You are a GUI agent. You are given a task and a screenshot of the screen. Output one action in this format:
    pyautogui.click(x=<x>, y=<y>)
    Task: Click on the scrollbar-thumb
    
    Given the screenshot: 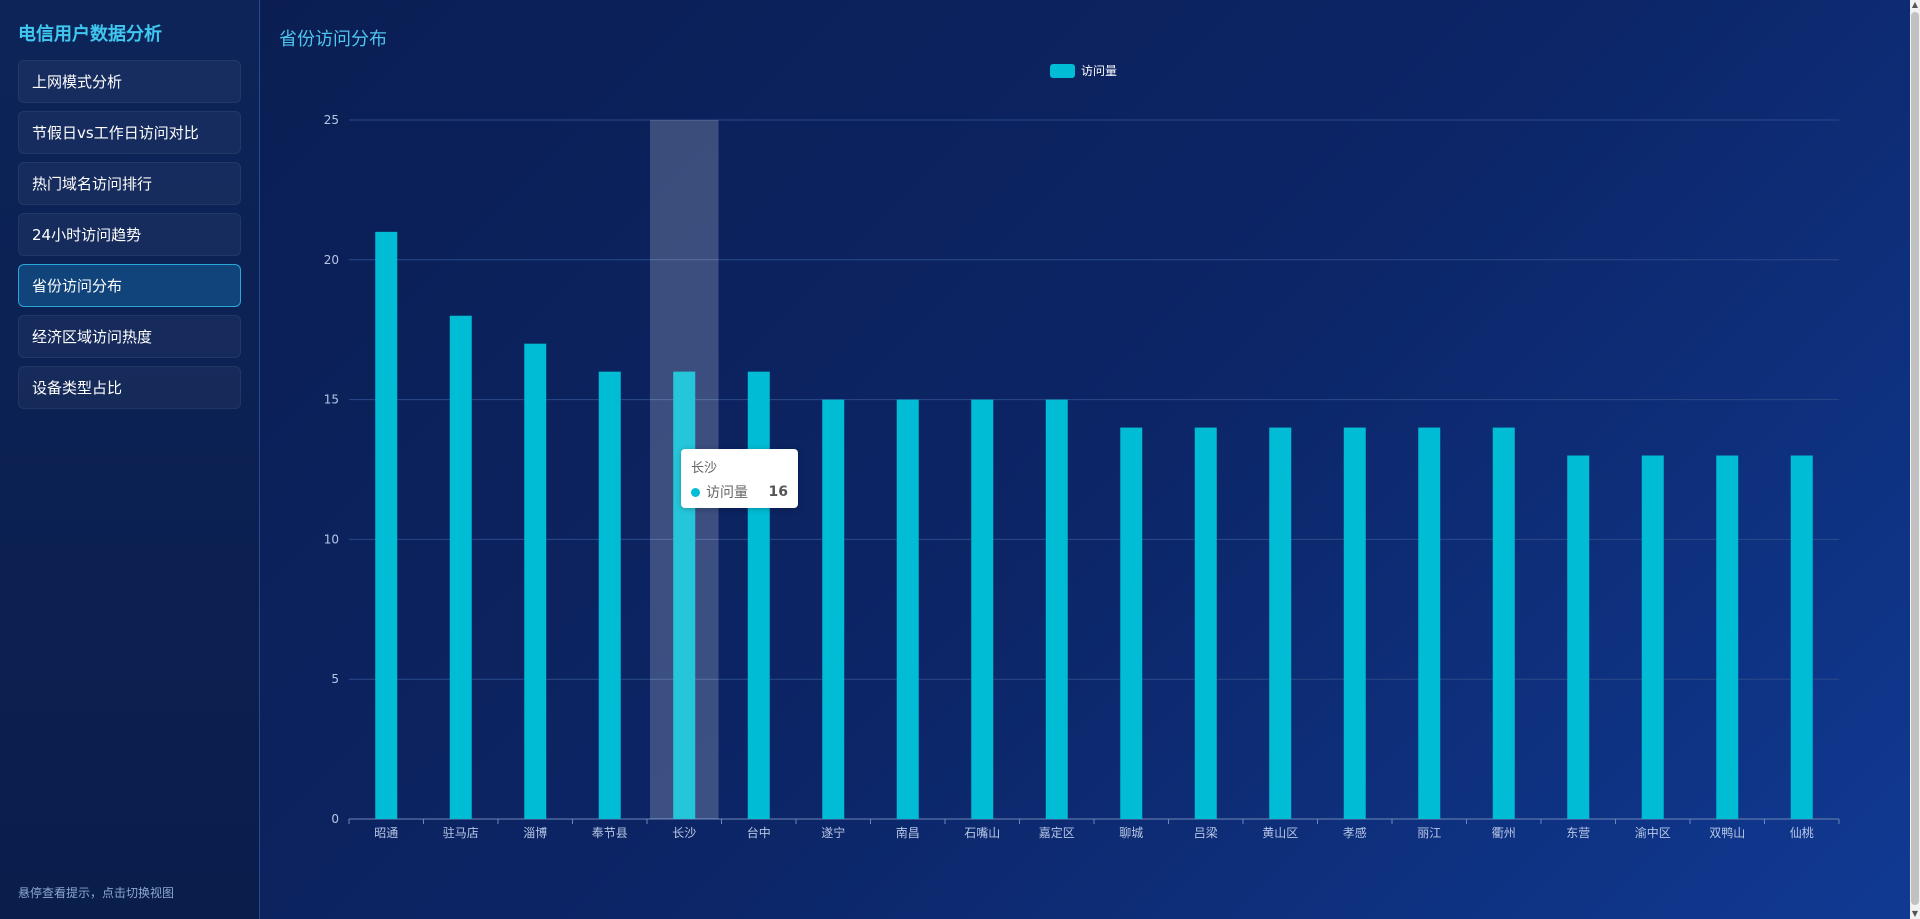 What is the action you would take?
    pyautogui.click(x=1915, y=458)
    